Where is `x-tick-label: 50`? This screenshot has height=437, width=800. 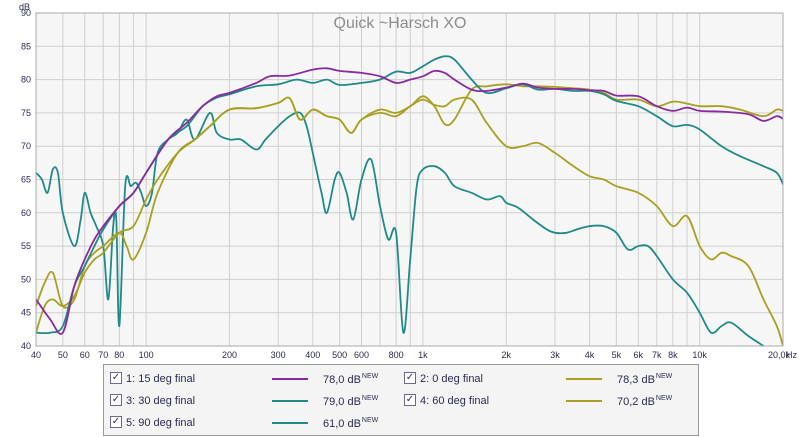 x-tick-label: 50 is located at coordinates (63, 355).